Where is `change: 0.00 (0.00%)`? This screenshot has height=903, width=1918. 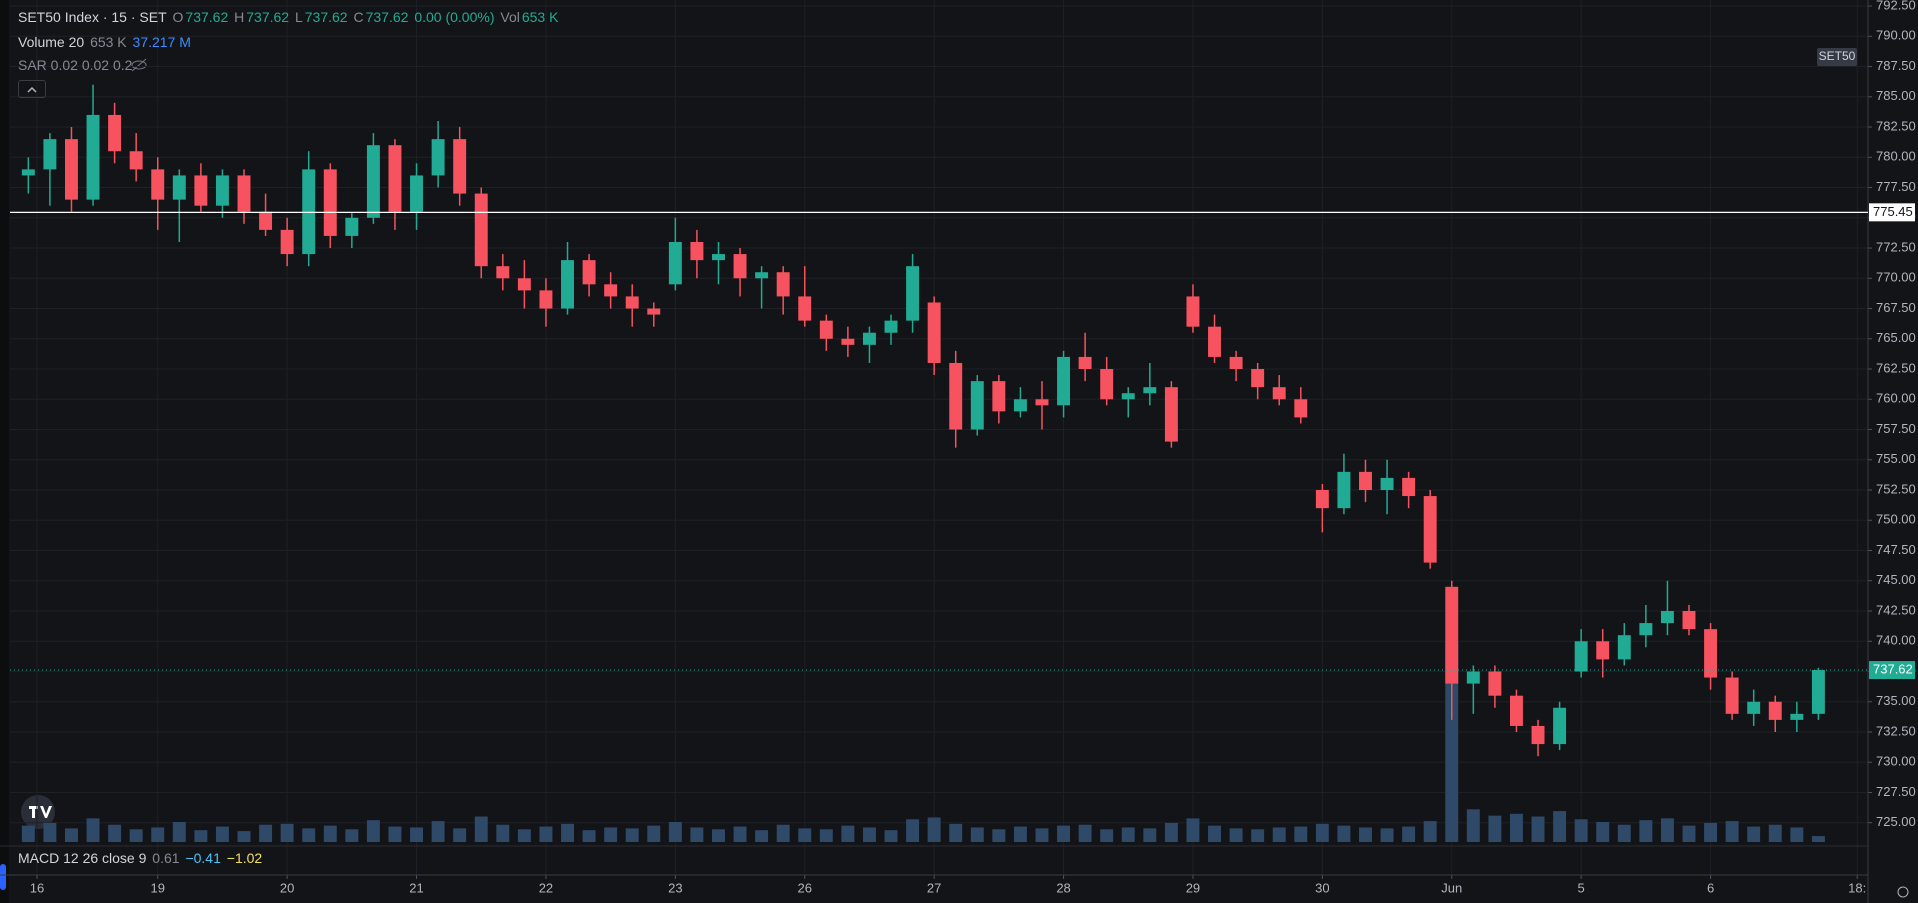
change: 0.00 (0.00%) is located at coordinates (454, 17).